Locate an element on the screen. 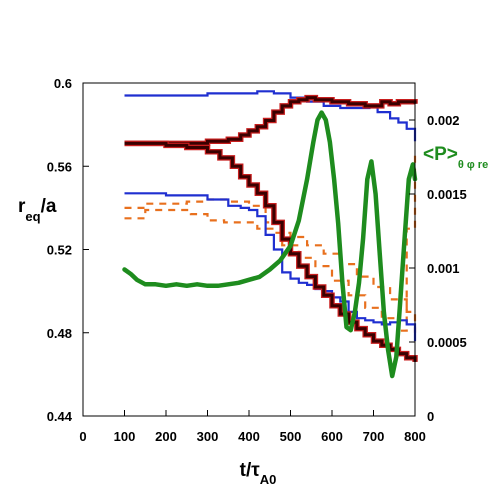  y-axis-right-ticks: 0 0.0005 0.001 0.0015 0.002 is located at coordinates (438, 268).